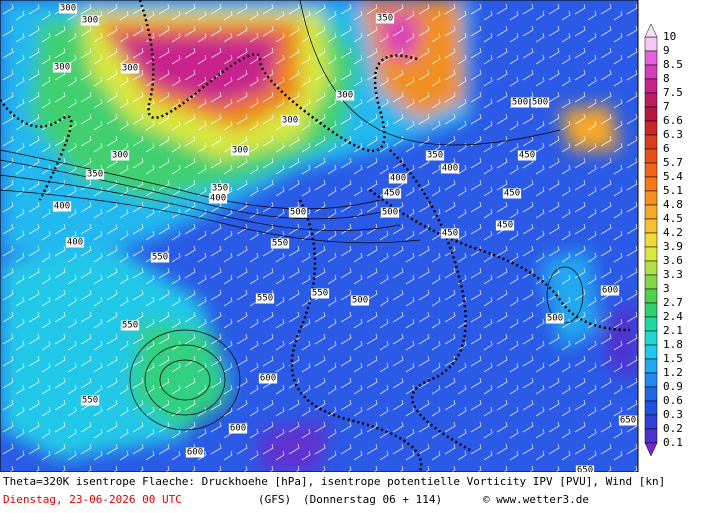  I want to click on colorbar-label: 7.5, so click(673, 92).